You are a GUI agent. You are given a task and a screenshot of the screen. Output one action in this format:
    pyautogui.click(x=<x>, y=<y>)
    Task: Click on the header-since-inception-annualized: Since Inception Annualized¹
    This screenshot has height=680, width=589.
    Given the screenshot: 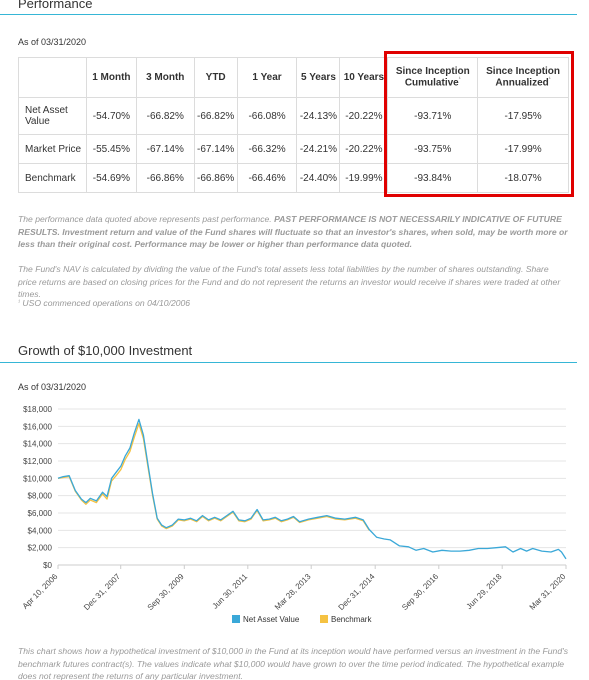 What is the action you would take?
    pyautogui.click(x=523, y=77)
    